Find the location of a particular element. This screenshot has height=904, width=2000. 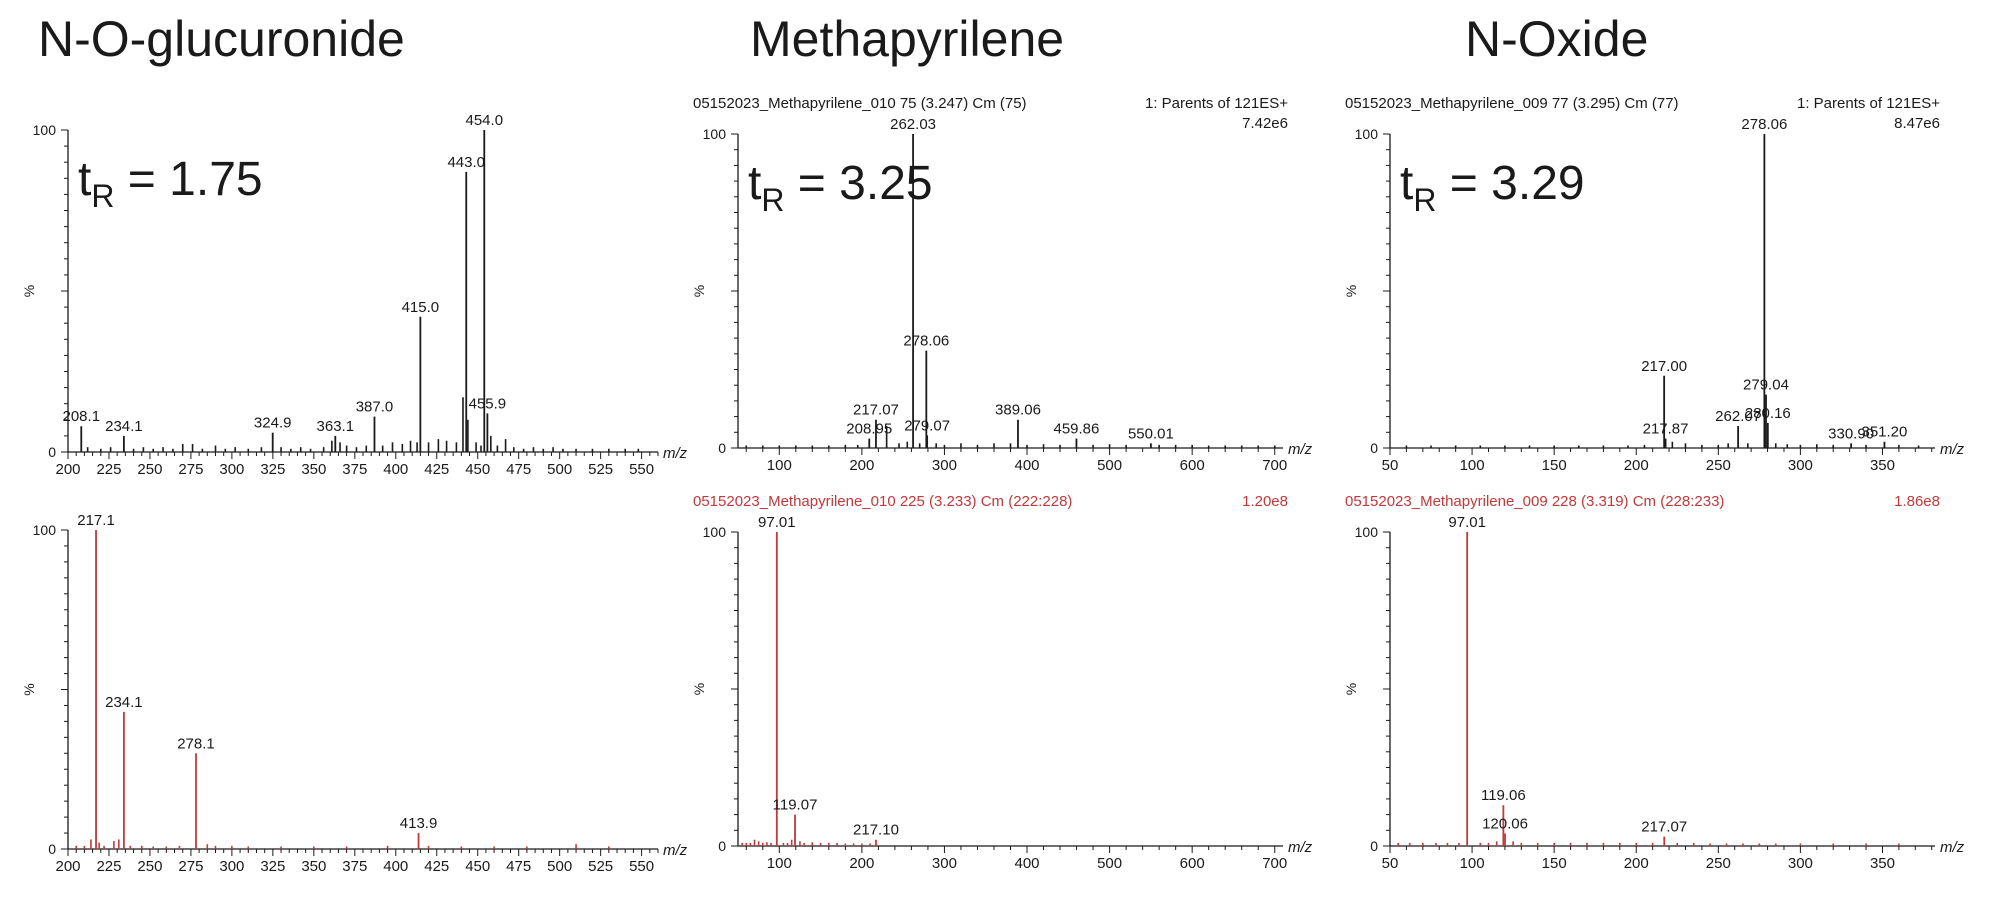

peak-label-119.07: 119.07 is located at coordinates (795, 805).